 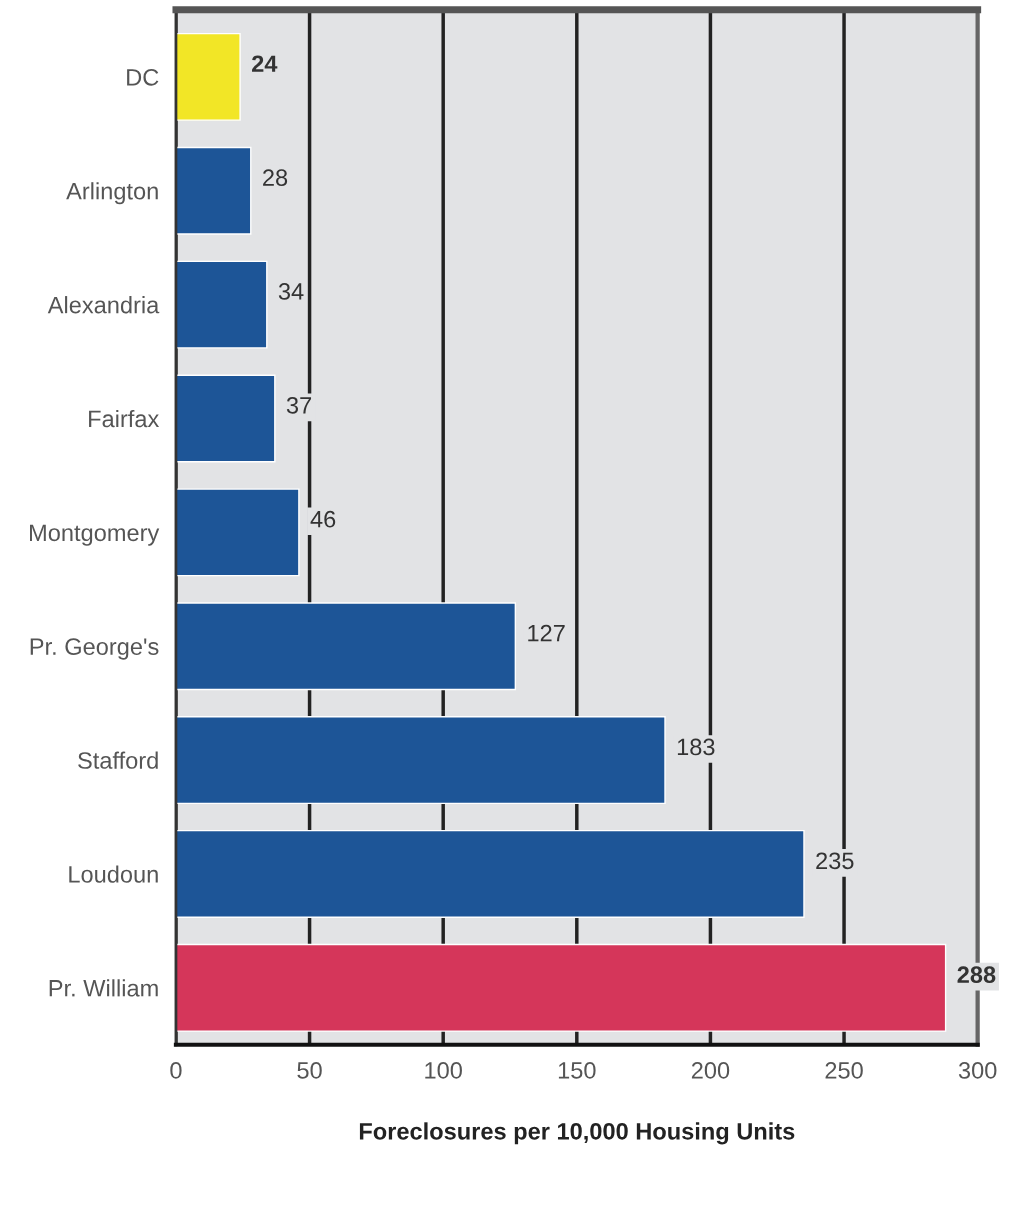 What do you see at coordinates (143, 77) in the screenshot?
I see `y-tick-label: DC` at bounding box center [143, 77].